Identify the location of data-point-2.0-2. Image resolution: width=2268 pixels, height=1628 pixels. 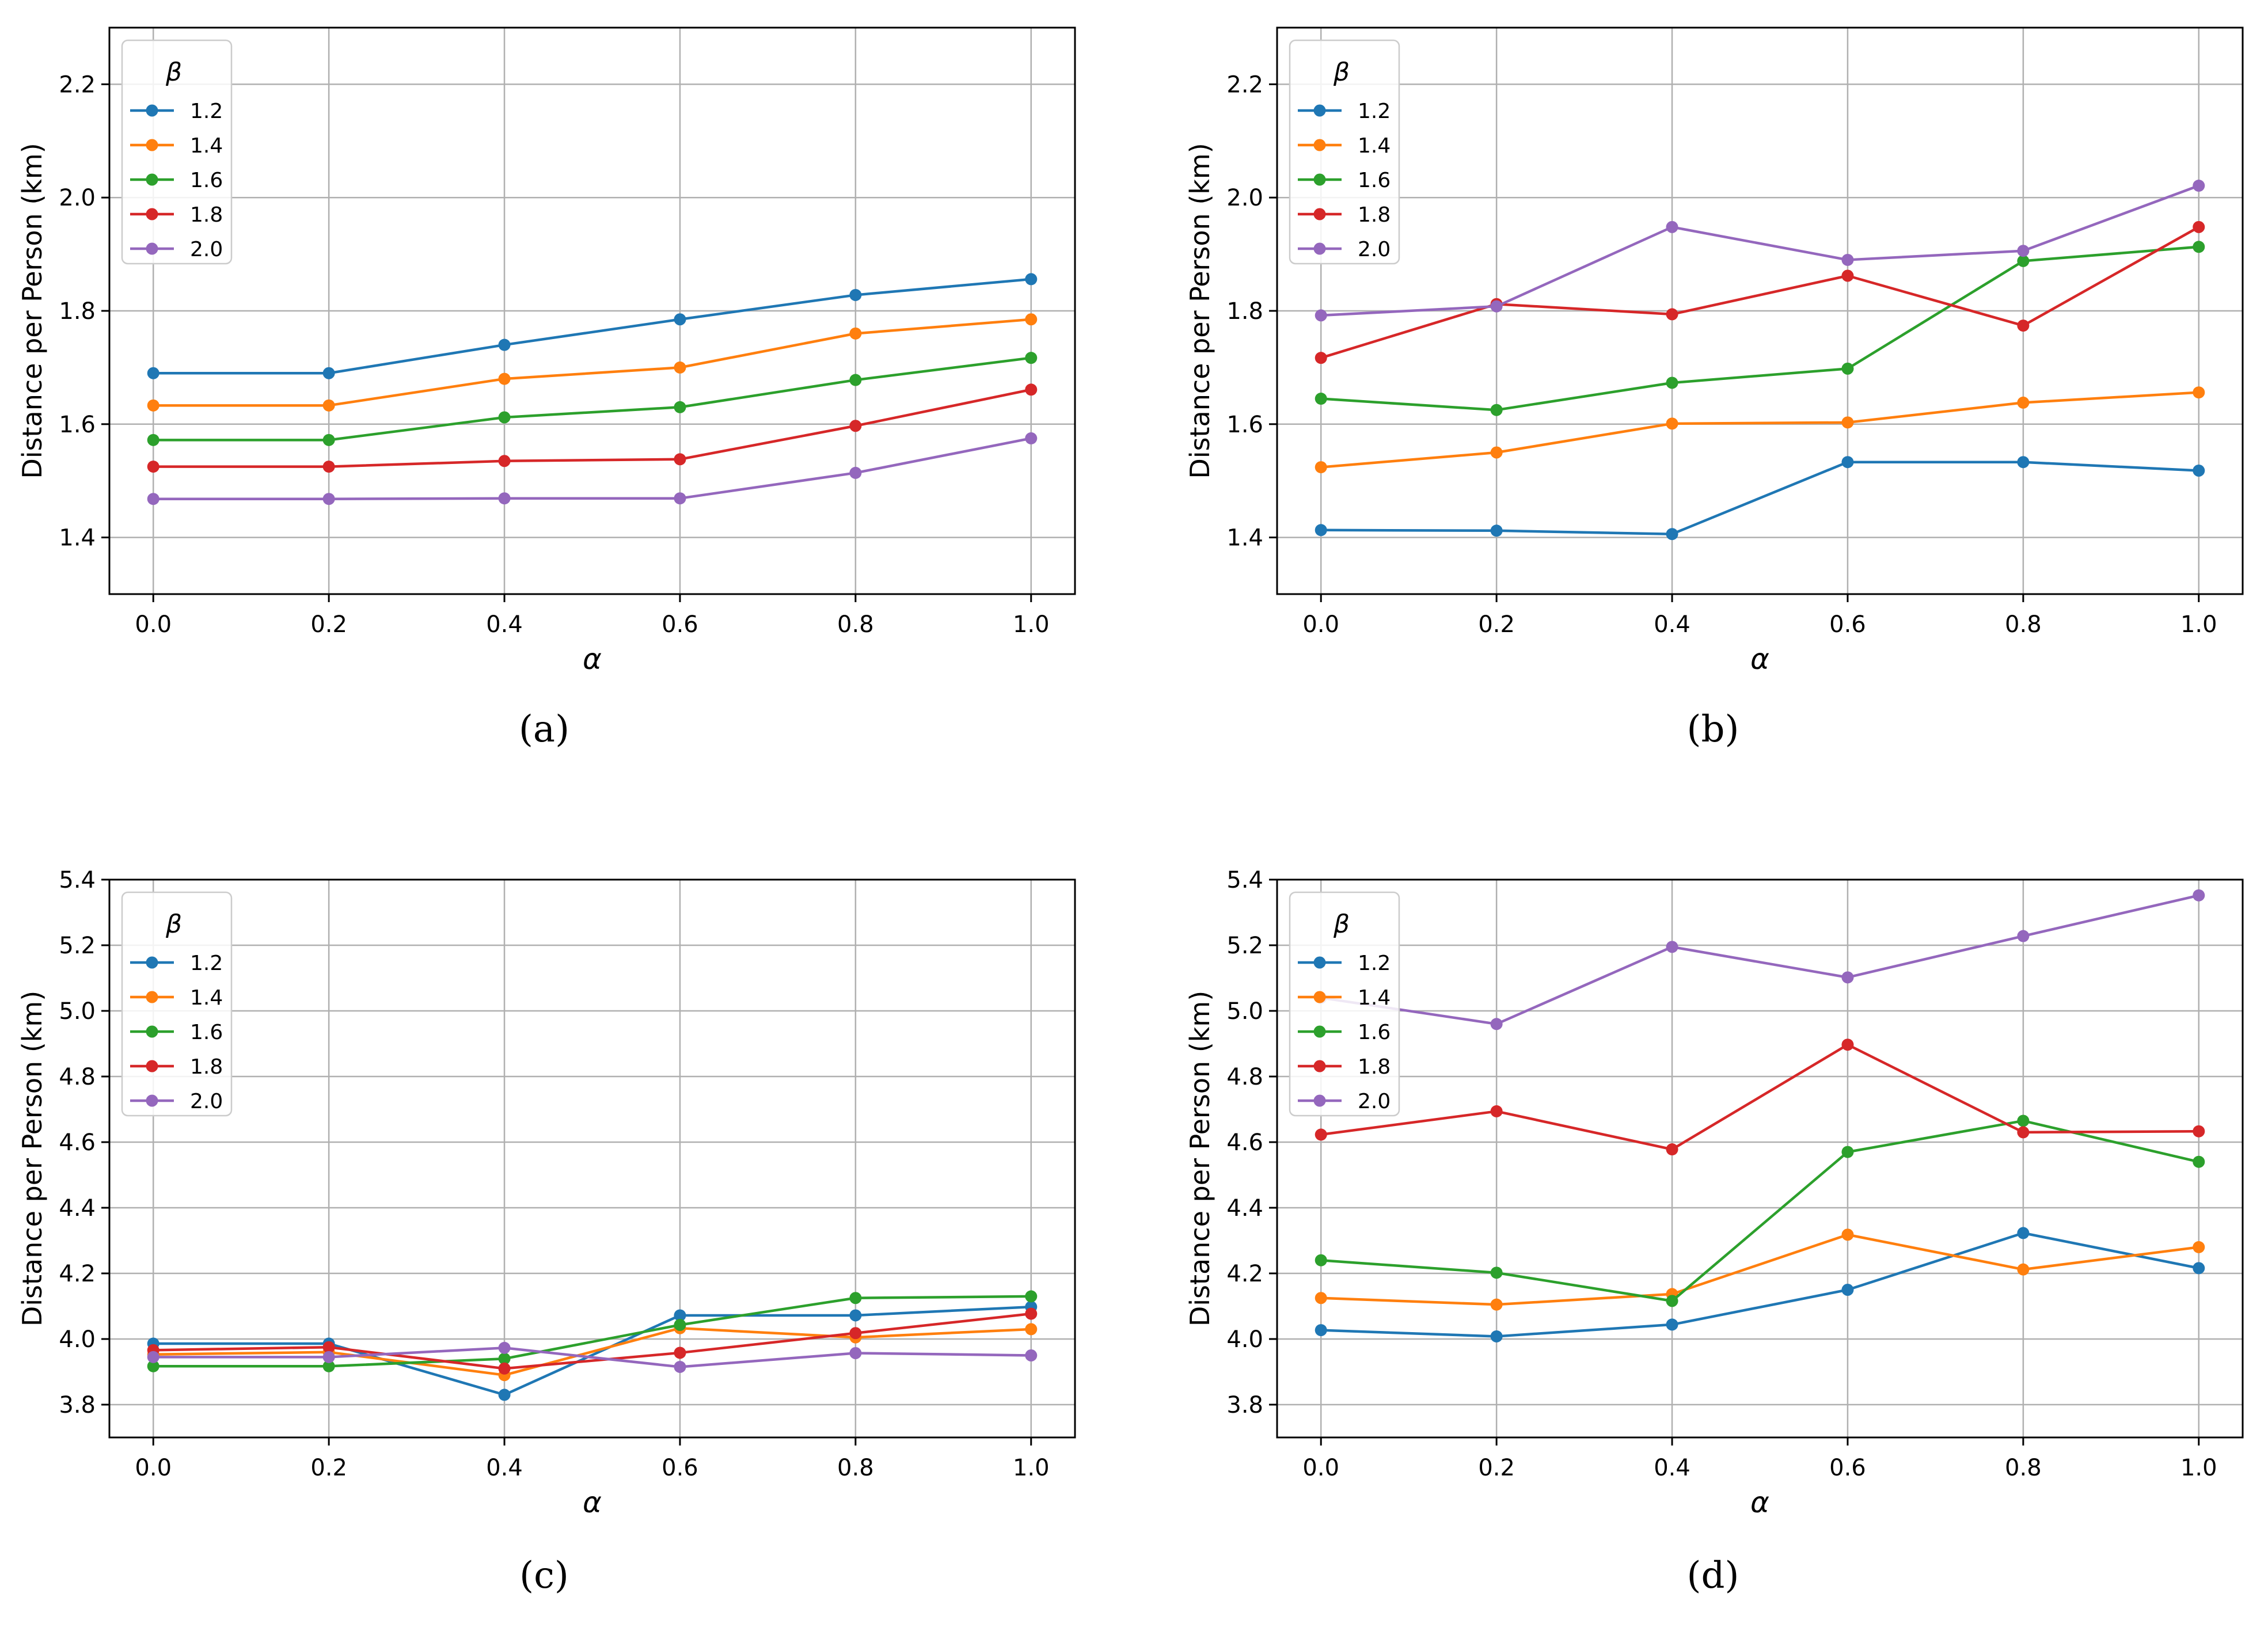
(504, 499).